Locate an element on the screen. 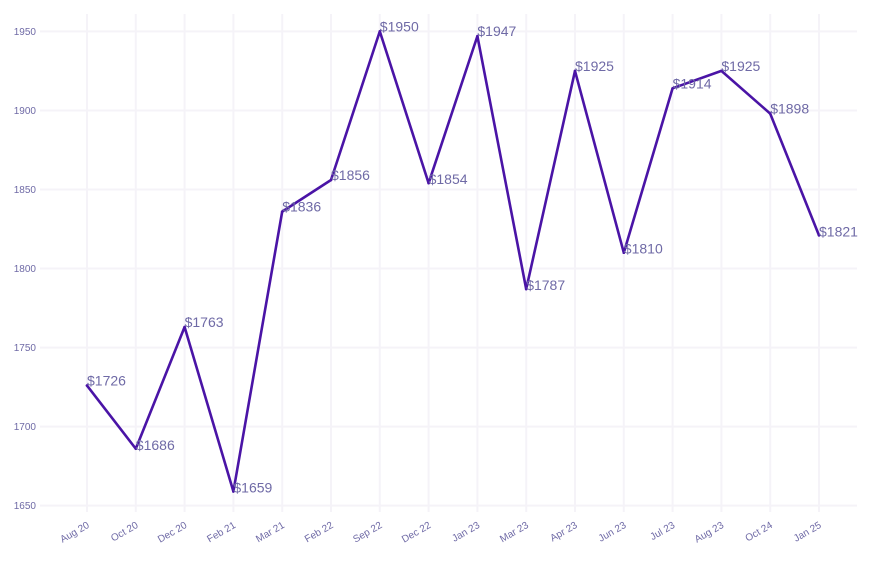 Image resolution: width=873 pixels, height=570 pixels. x-tick-label: Apr 23 is located at coordinates (563, 532).